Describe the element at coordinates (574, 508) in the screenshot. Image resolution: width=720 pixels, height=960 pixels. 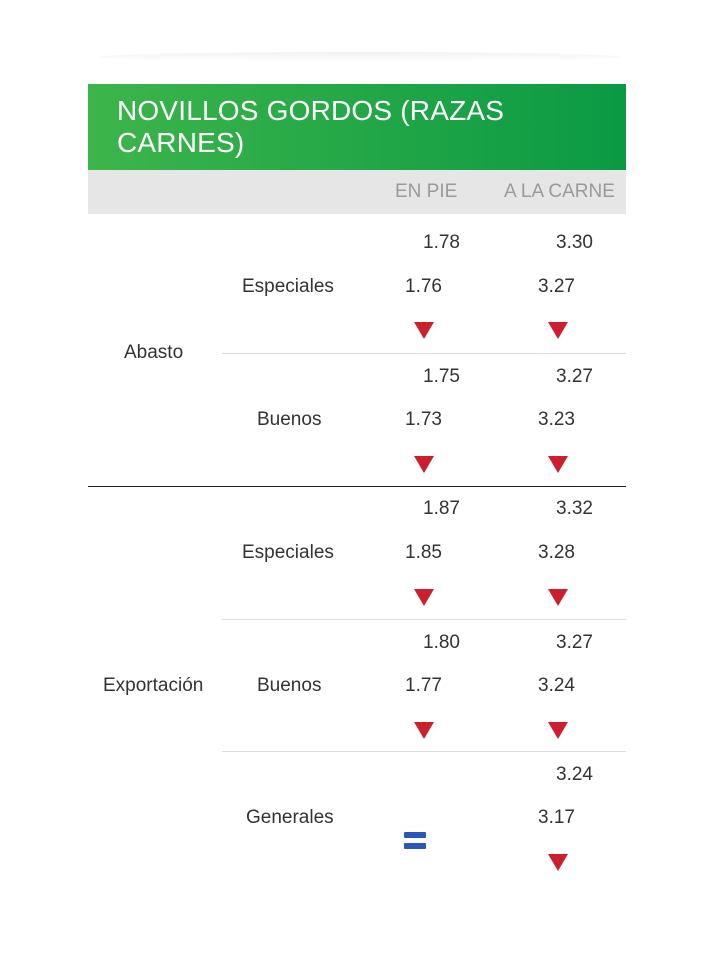
I see `a-la-carne-previous-value: 3.32` at that location.